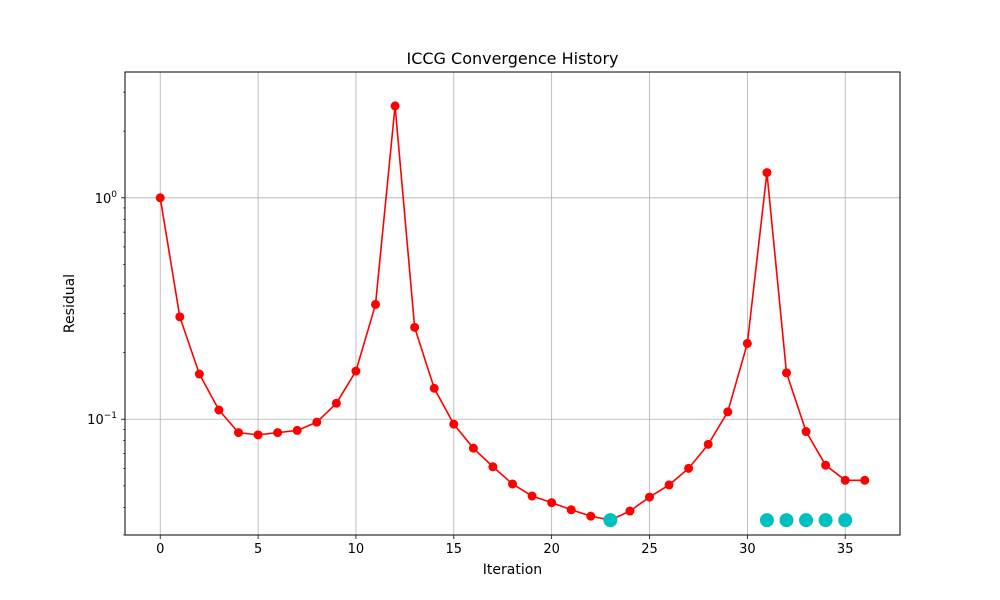  I want to click on x-tick-label: 35, so click(845, 549).